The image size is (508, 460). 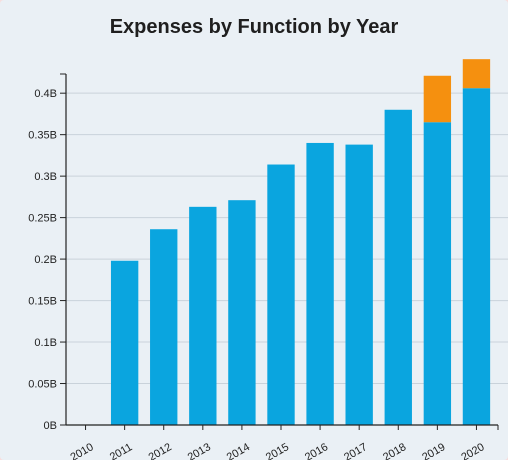 I want to click on y-tick-labels: 0B 0.05B 0.1B 0.15B 0.2B 0.25B 0.3B 0.35B 0.4B, so click(x=42, y=260).